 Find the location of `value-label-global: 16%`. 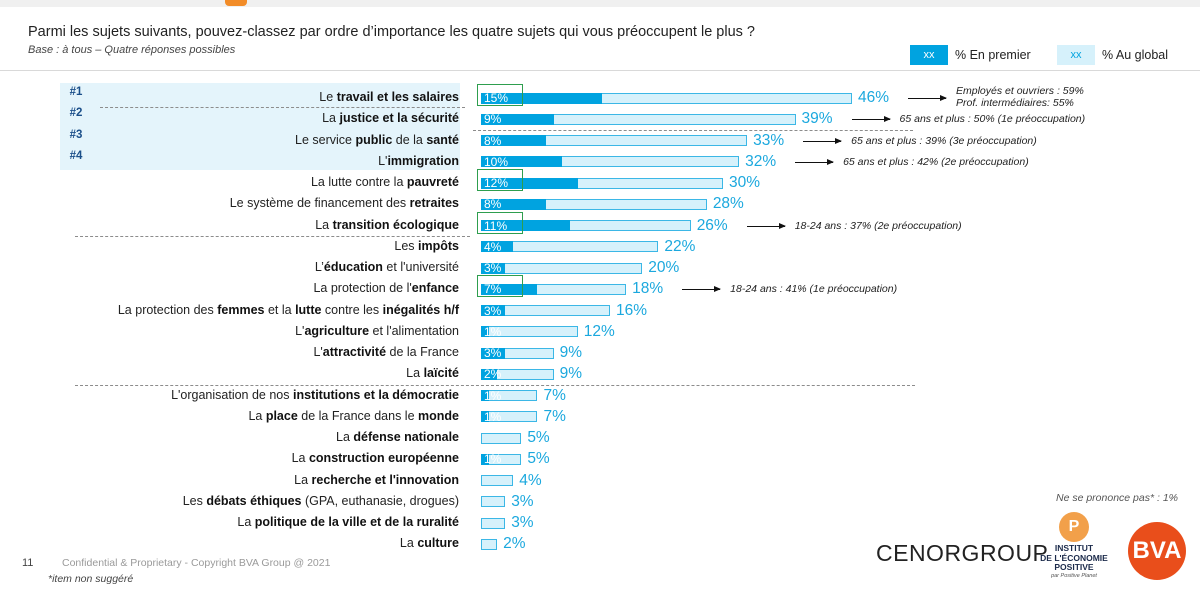

value-label-global: 16% is located at coordinates (632, 310).